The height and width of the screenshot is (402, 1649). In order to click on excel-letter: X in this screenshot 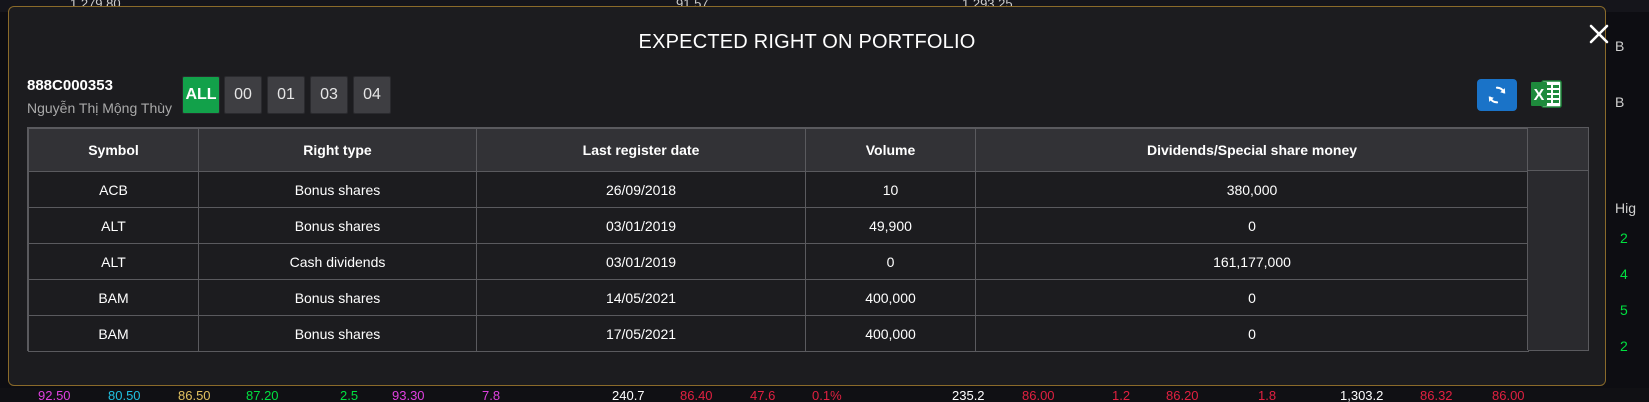, I will do `click(1539, 95)`.